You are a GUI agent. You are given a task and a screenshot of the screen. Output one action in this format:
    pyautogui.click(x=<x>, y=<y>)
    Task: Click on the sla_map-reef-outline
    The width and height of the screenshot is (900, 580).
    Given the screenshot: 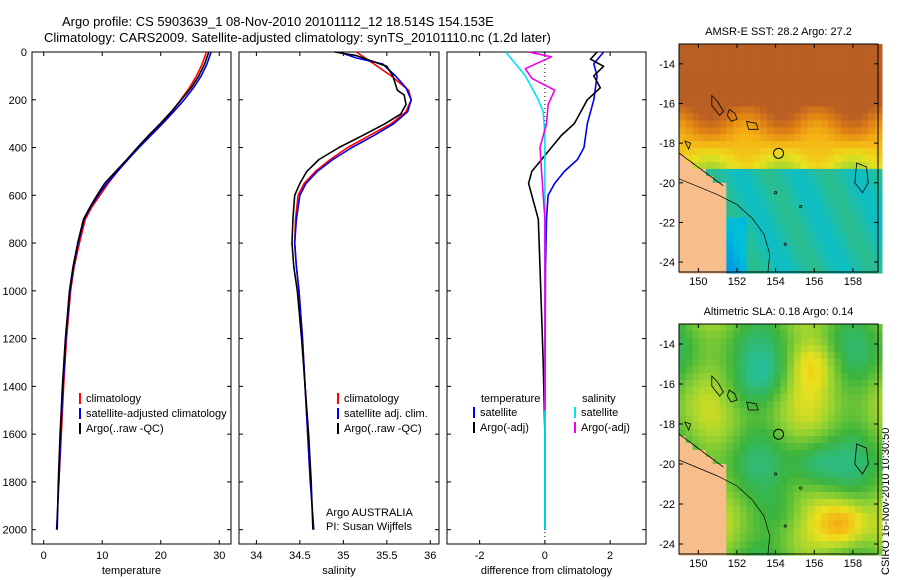 What is the action you would take?
    pyautogui.click(x=688, y=426)
    